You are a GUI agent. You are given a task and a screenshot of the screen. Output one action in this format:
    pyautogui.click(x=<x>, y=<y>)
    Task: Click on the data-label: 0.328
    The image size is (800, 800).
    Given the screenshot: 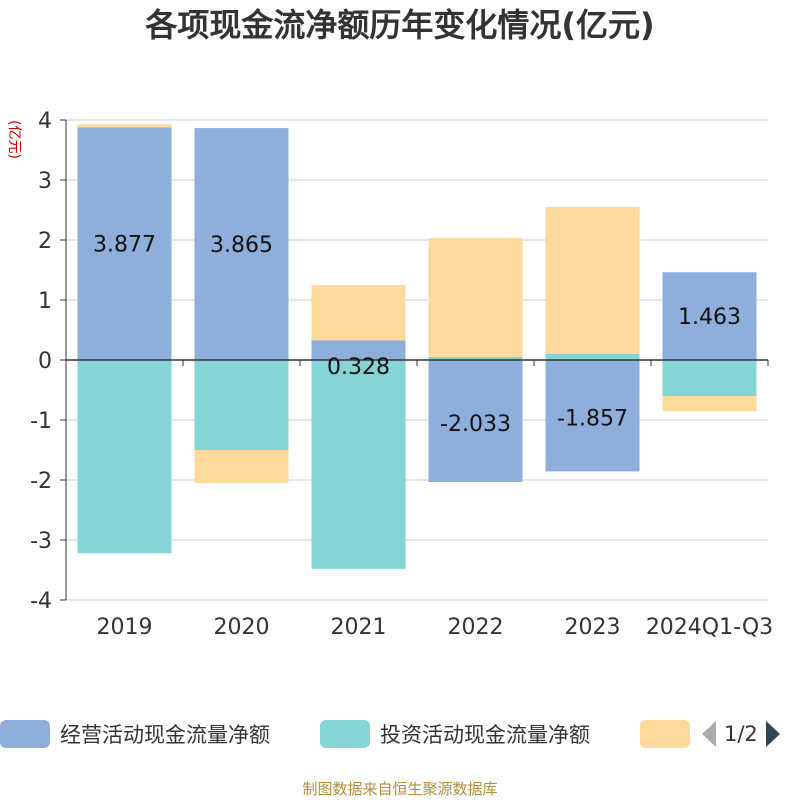 What is the action you would take?
    pyautogui.click(x=358, y=367)
    